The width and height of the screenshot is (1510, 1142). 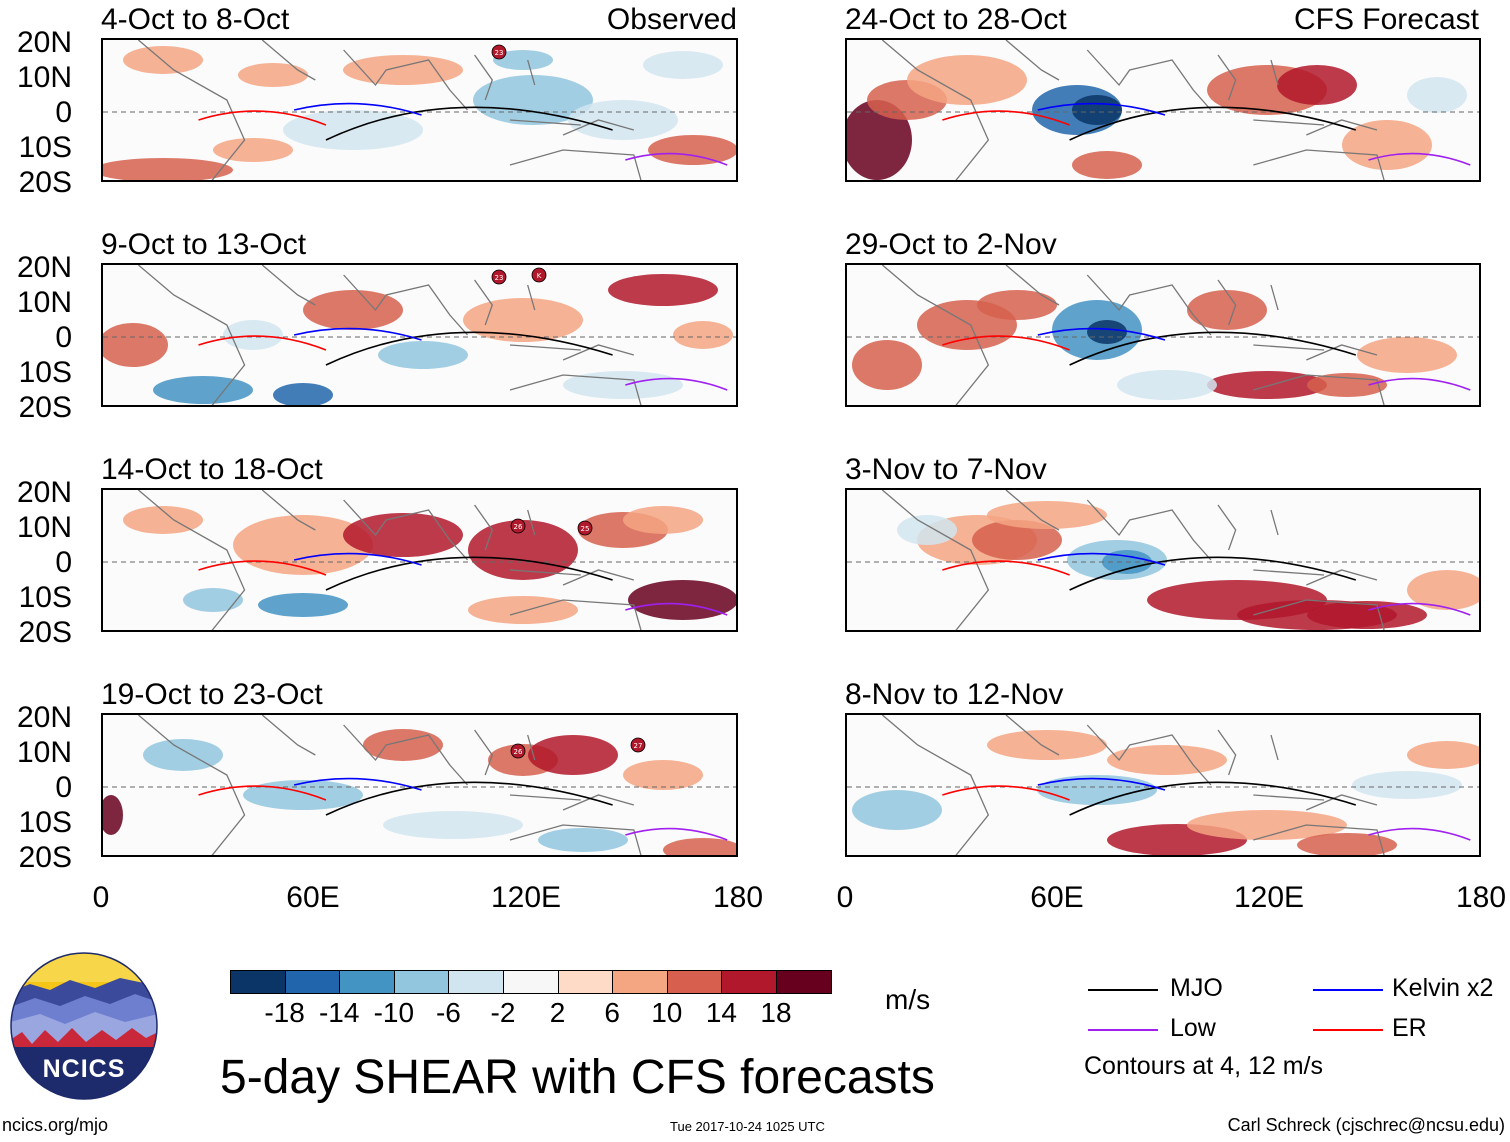 I want to click on panel-title: 9-Oct to 13-Oct, so click(x=204, y=244).